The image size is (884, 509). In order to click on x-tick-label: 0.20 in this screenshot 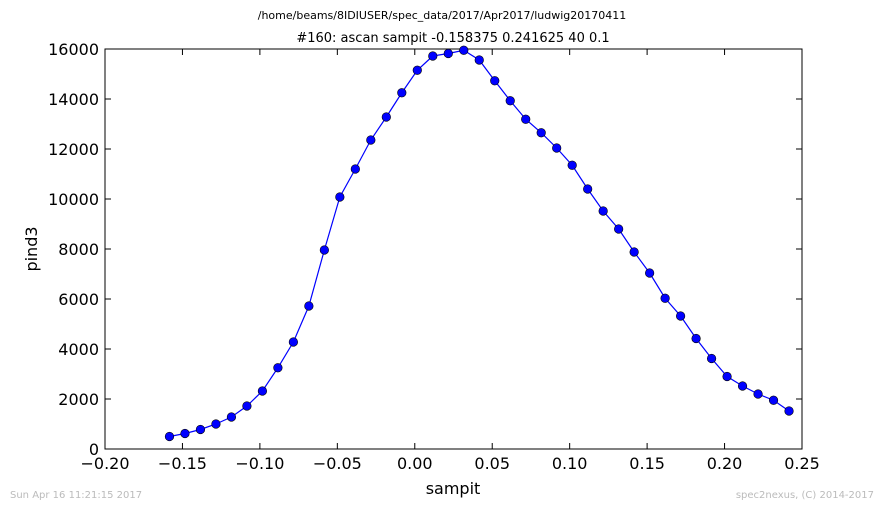, I will do `click(725, 463)`.